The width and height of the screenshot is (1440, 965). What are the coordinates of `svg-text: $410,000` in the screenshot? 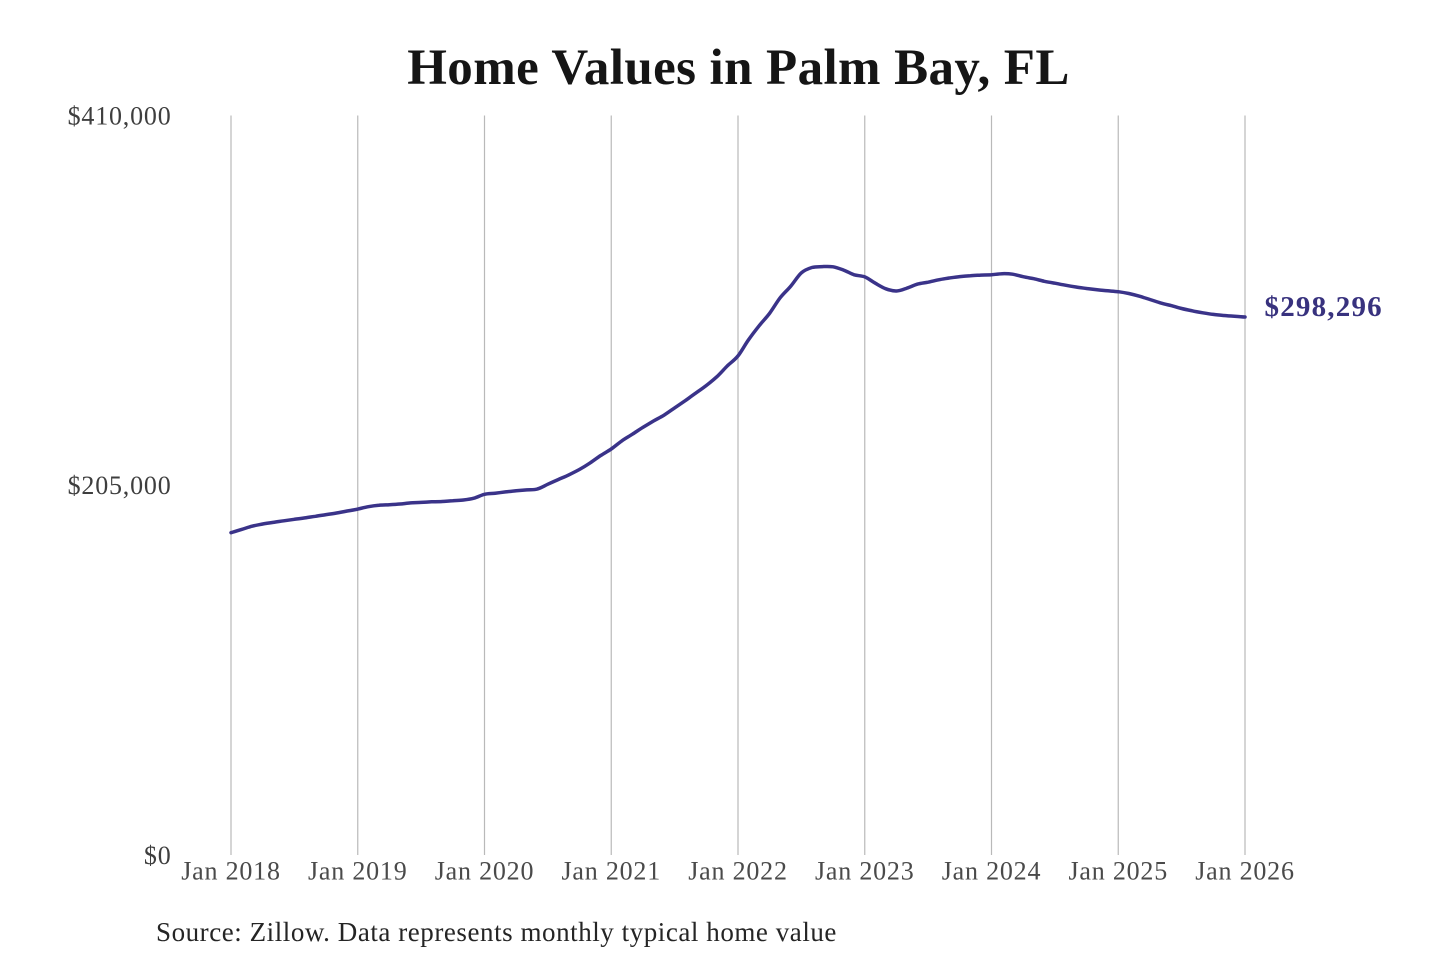 It's located at (120, 115).